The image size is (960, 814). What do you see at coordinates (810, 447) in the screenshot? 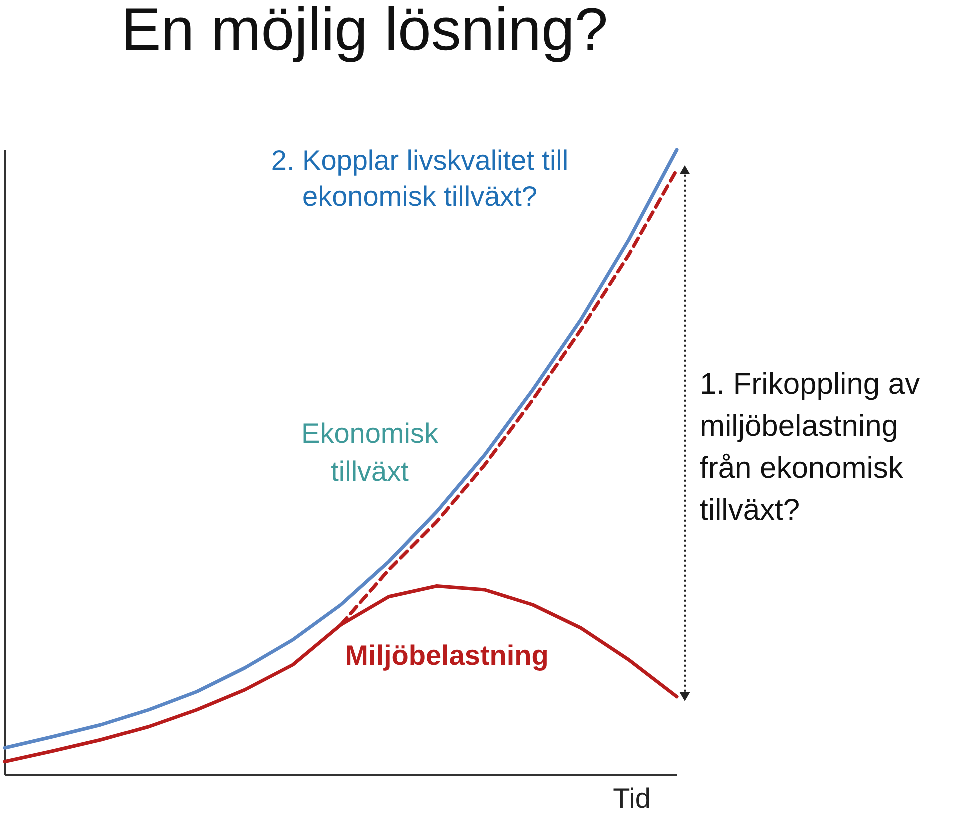
I see `text: 1. Frikoppling av miljöbelastning från ekonomisk tillväxt?` at bounding box center [810, 447].